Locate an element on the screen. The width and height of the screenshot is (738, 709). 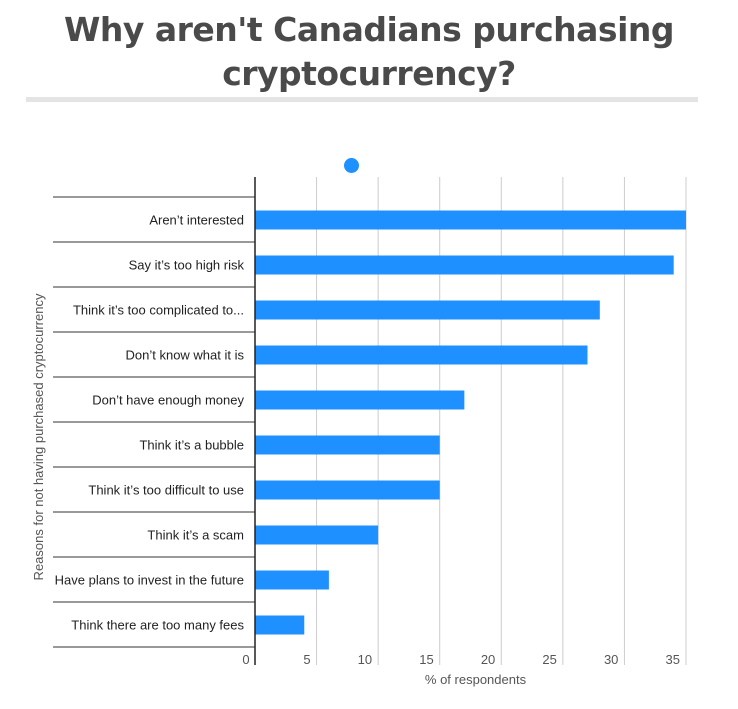
category-label: Don’t know what it is is located at coordinates (185, 355).